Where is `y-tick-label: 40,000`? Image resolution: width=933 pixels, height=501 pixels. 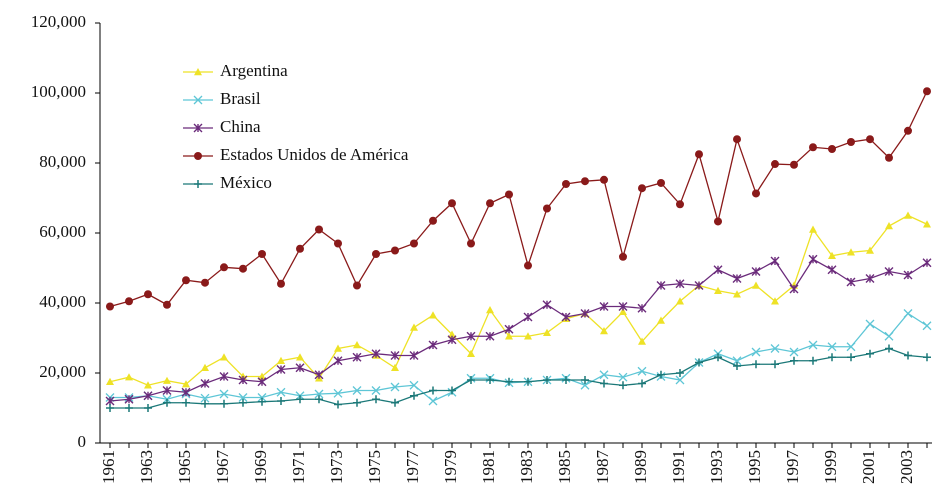
y-tick-label: 40,000 is located at coordinates (62, 301).